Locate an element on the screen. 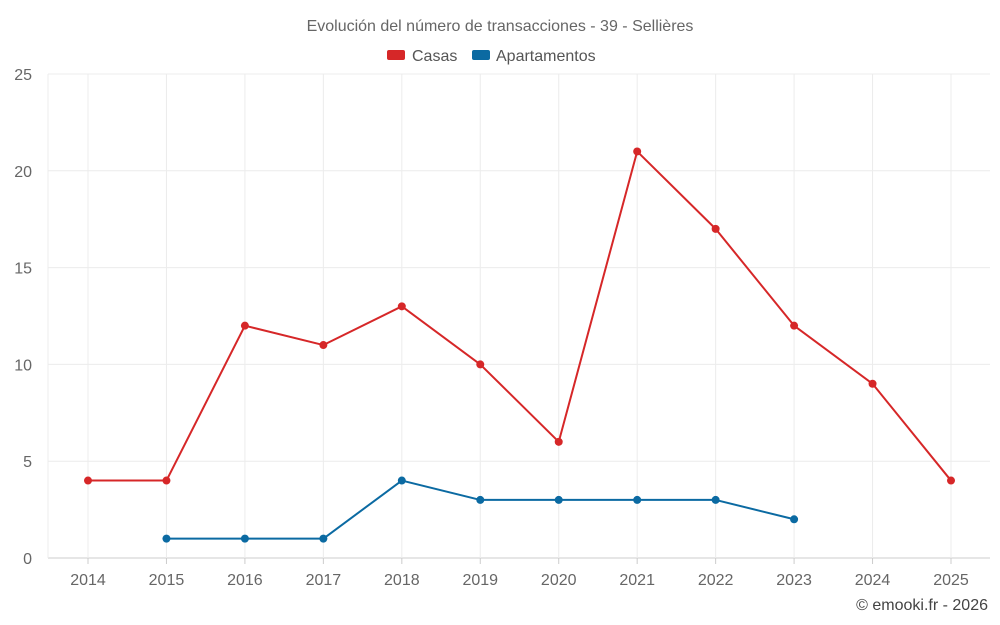  x-tick-label: 2022 is located at coordinates (716, 580).